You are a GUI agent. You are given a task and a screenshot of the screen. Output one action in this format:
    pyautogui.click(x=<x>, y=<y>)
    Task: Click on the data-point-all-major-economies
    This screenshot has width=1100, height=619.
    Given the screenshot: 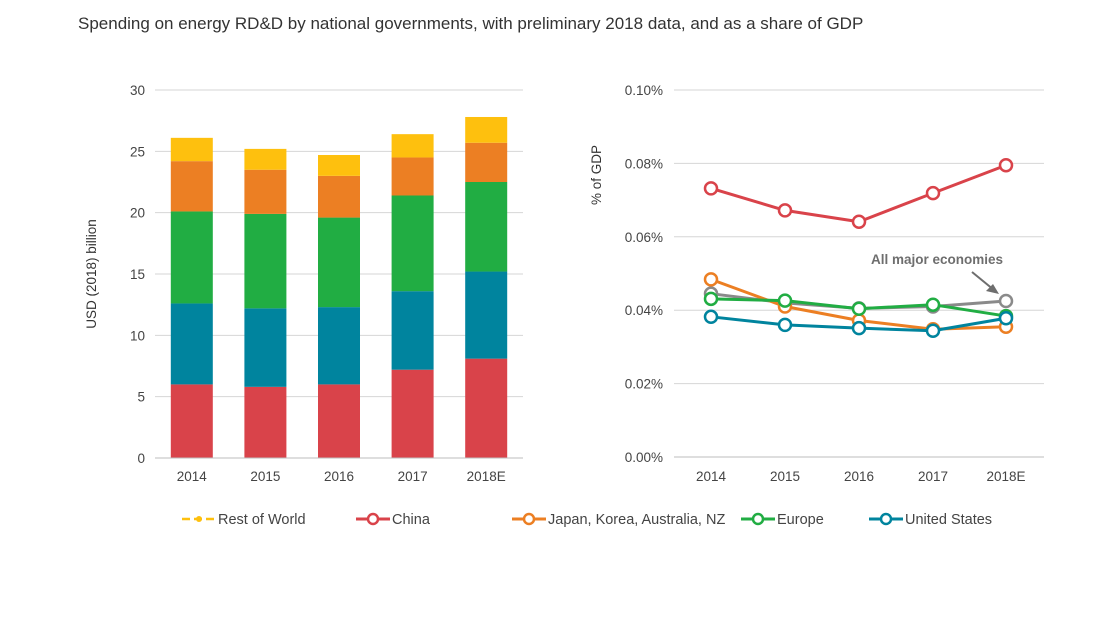 What is the action you would take?
    pyautogui.click(x=1006, y=301)
    